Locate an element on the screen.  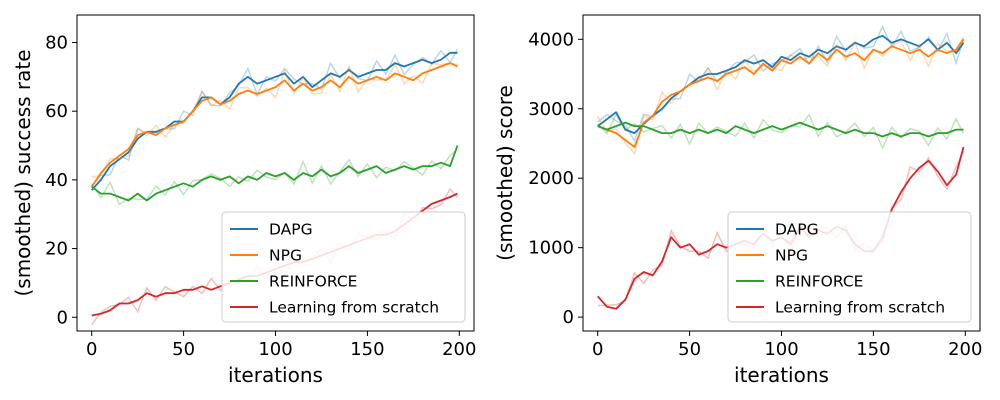
y-tick-label: 4000 is located at coordinates (551, 39).